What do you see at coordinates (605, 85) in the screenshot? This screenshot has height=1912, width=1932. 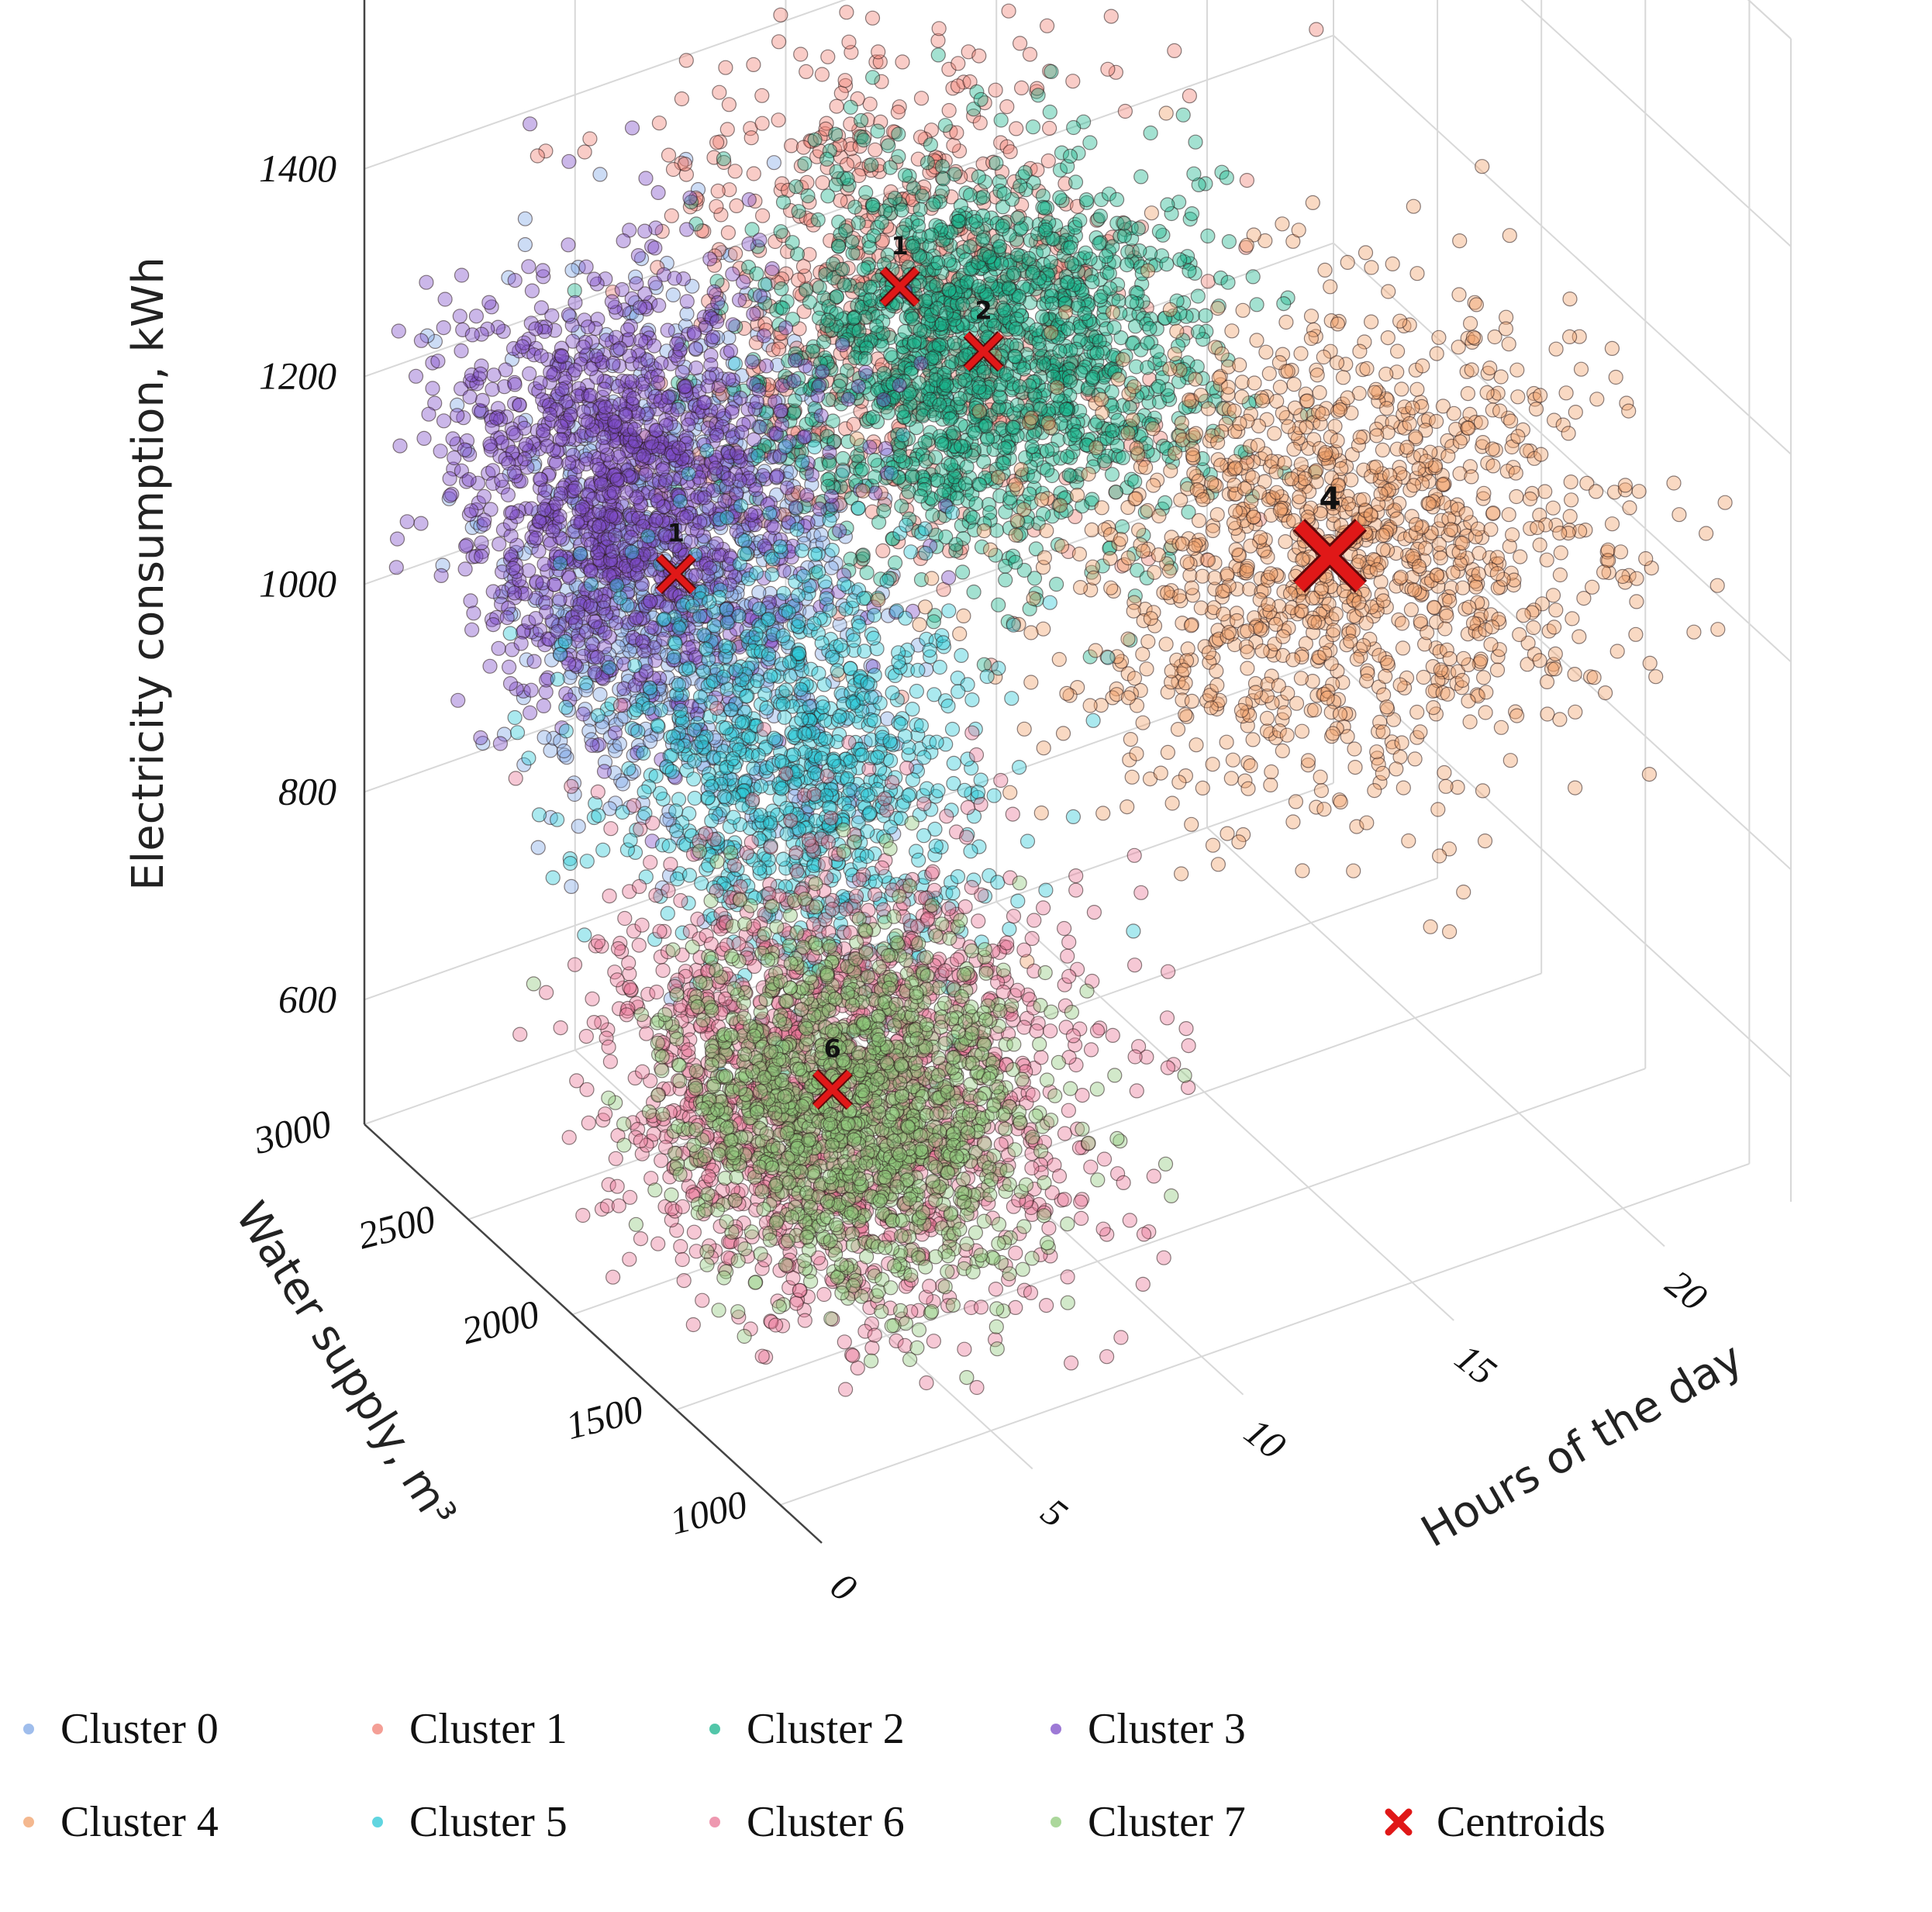 I see `grid-line-z` at bounding box center [605, 85].